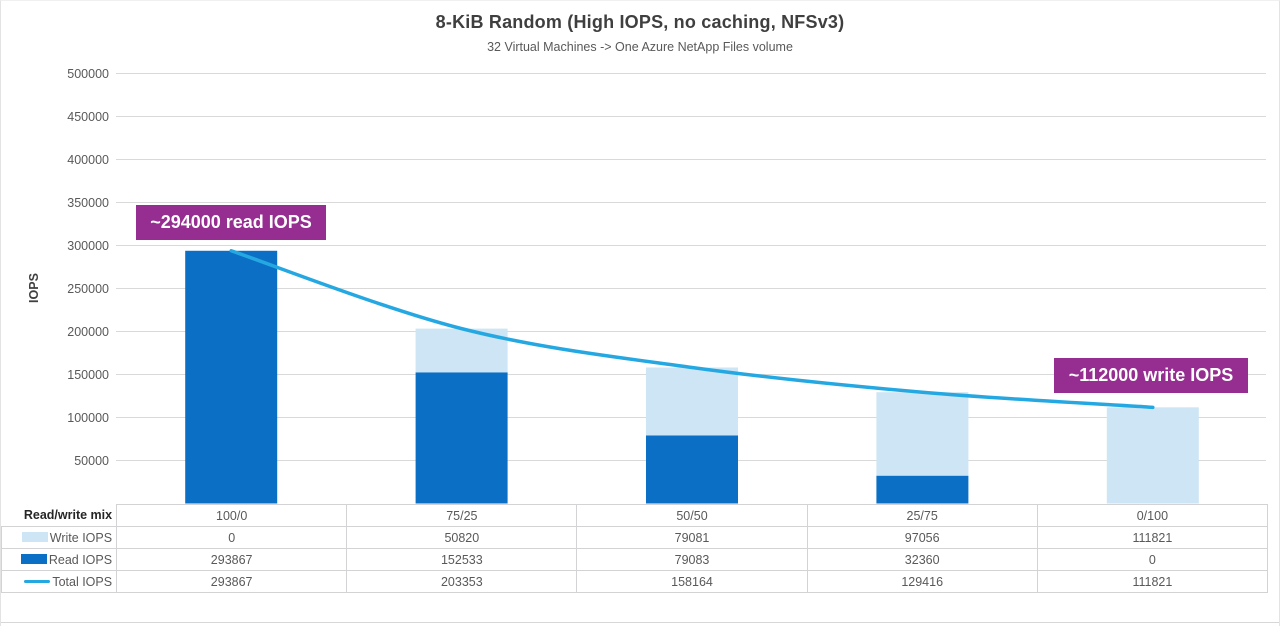 The height and width of the screenshot is (626, 1280). I want to click on series-label: Write IOPS, so click(81, 537).